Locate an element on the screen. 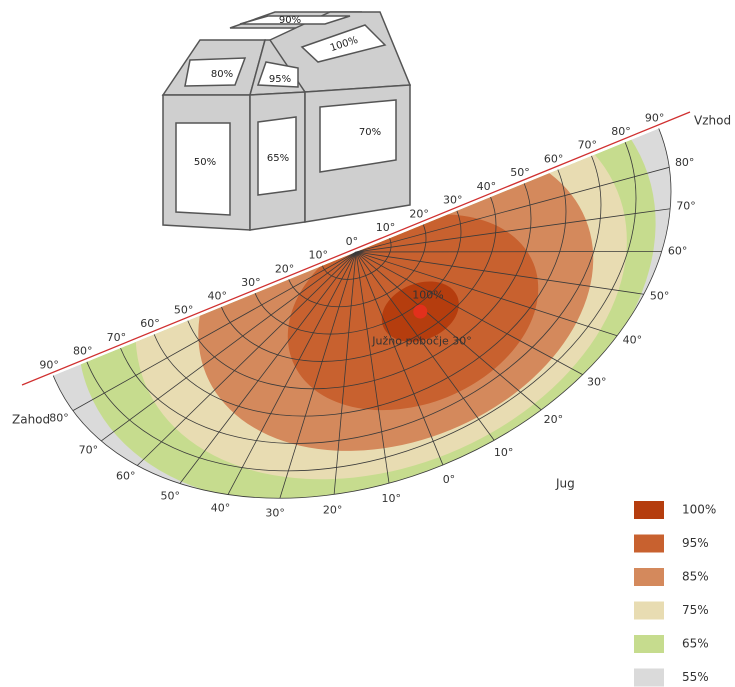 This screenshot has height=687, width=735. building-label: 65% is located at coordinates (278, 158).